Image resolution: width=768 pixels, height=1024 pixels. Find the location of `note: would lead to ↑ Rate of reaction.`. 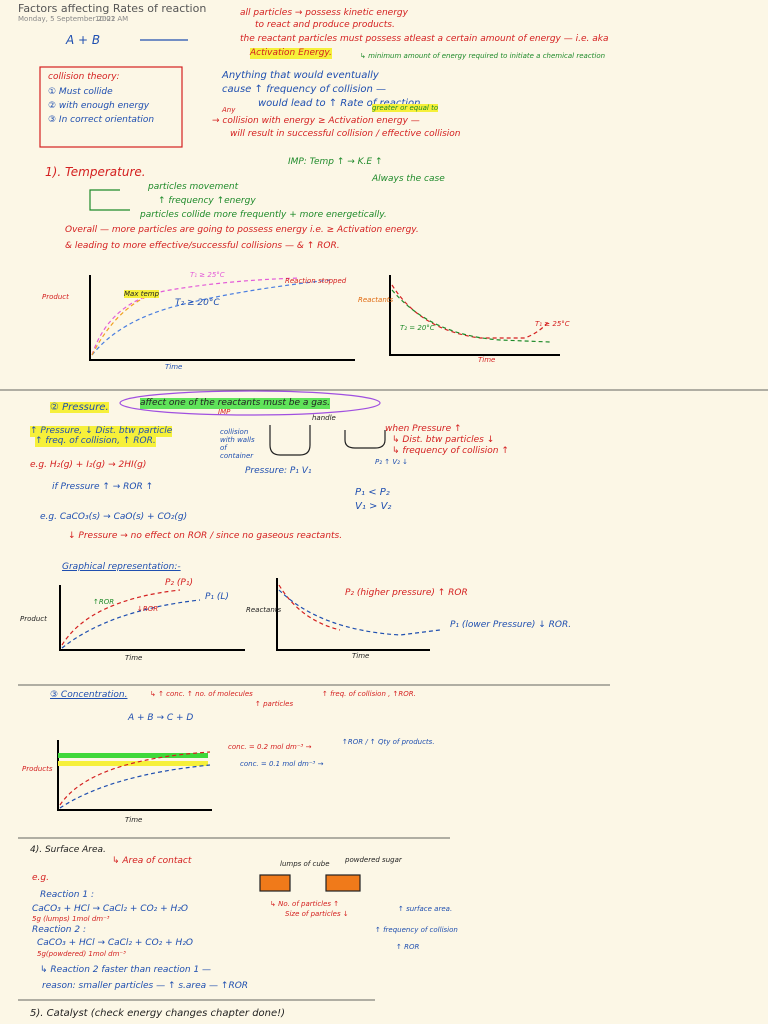

note: would lead to ↑ Rate of reaction. is located at coordinates (341, 103).